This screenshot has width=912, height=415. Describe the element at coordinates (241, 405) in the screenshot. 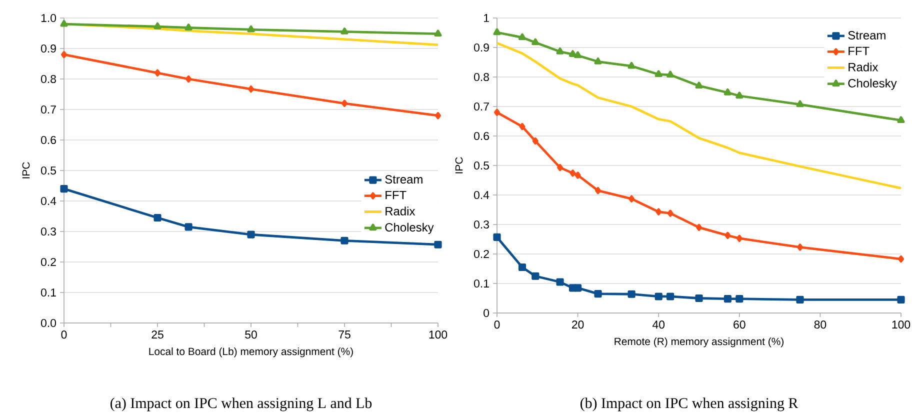

I see `text: (a) Impact on IPC when assigning L and Lb` at that location.